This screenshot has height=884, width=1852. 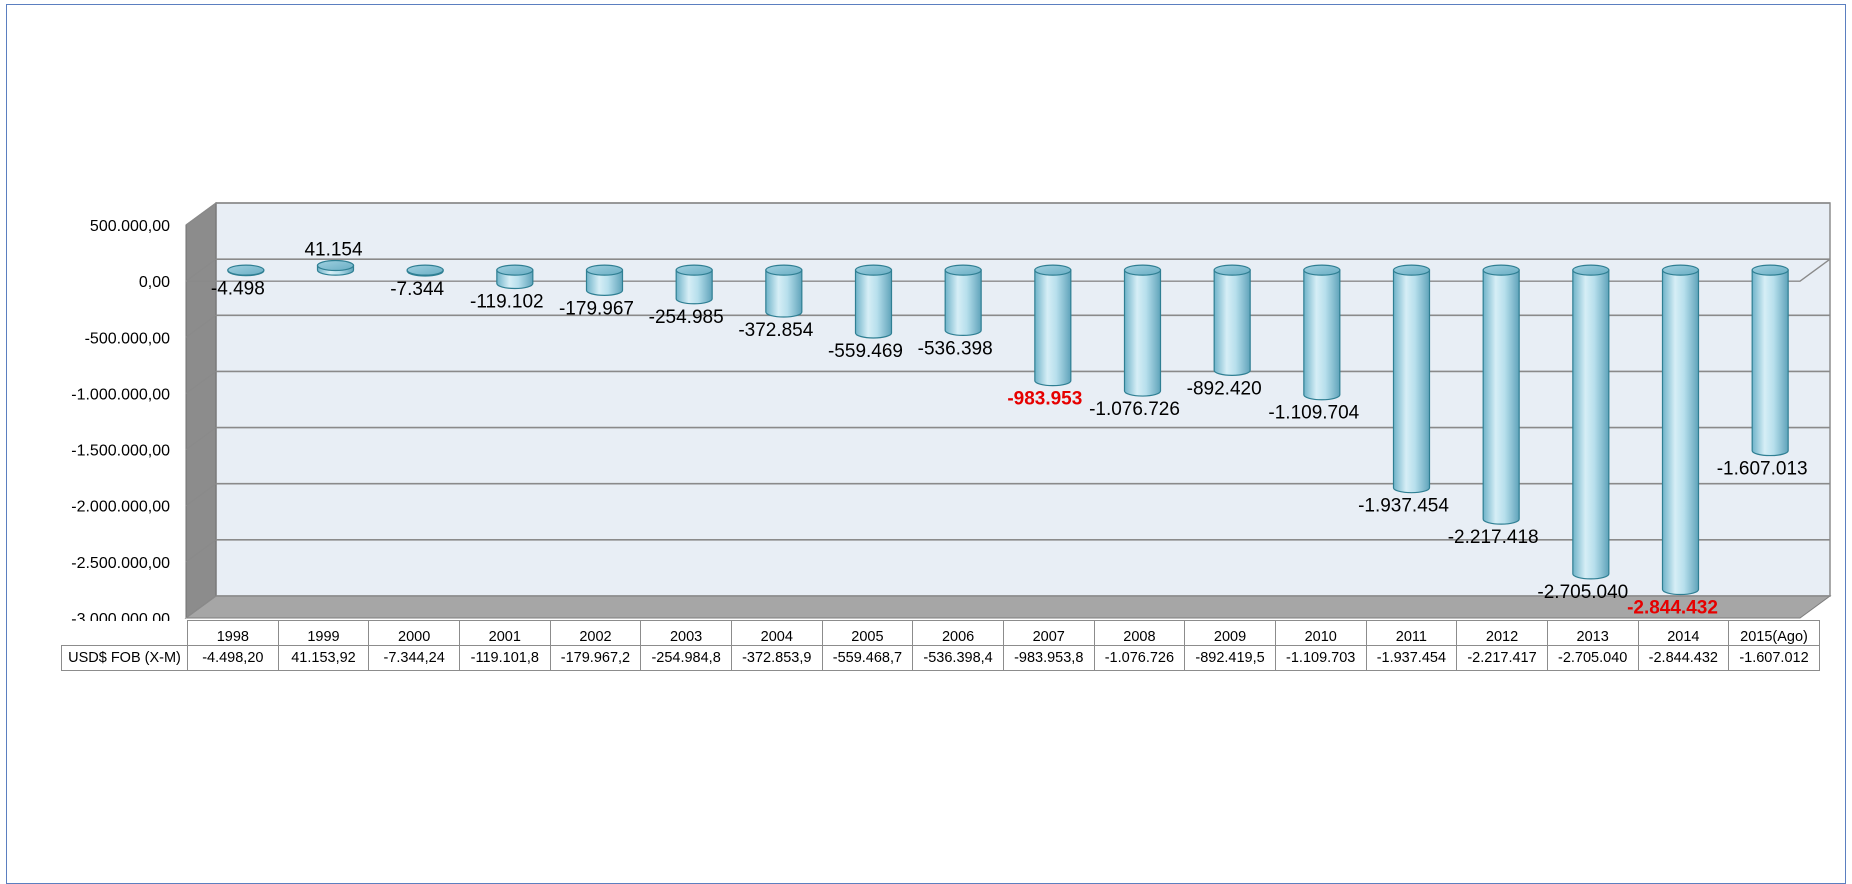 What do you see at coordinates (1683, 633) in the screenshot?
I see `category-label: 2014` at bounding box center [1683, 633].